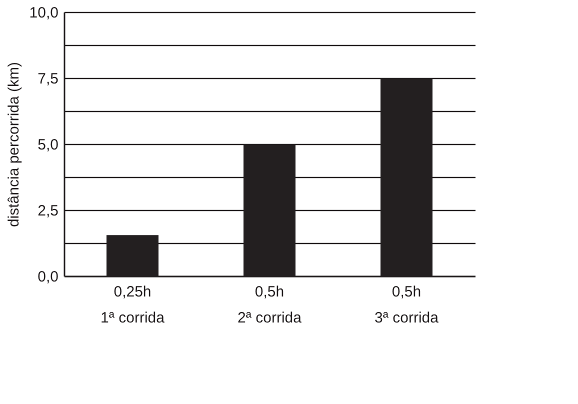  Describe the element at coordinates (43, 13) in the screenshot. I see `y-tick-label: 10,0` at that location.